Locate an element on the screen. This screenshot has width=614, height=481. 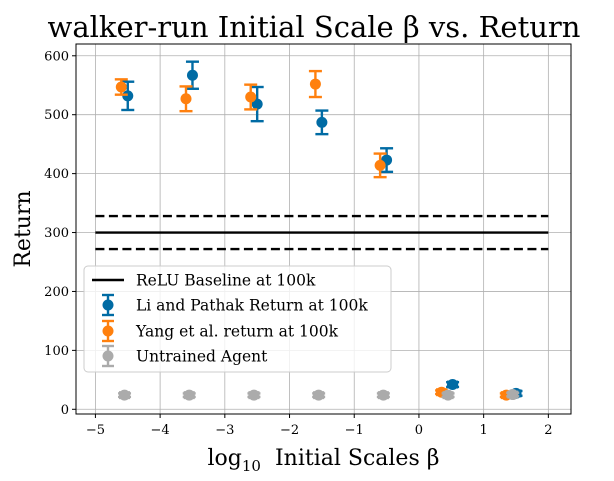
legend-box is located at coordinates (237, 319).